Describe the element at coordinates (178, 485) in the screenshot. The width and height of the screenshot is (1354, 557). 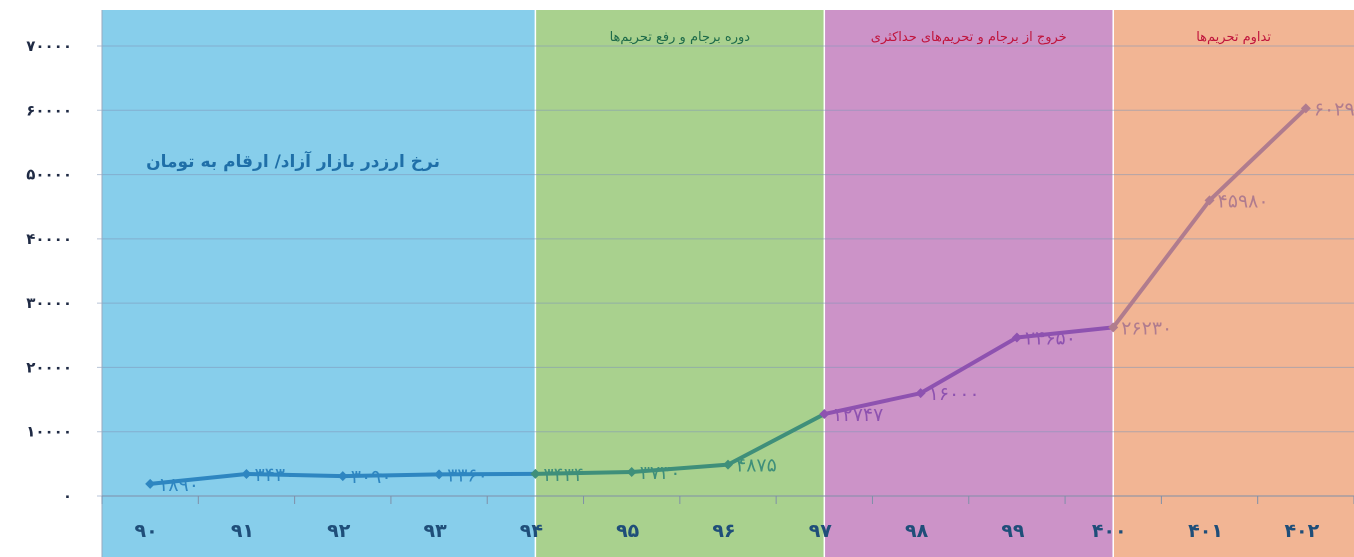
I see `data-label: ۱۸۹۰` at that location.